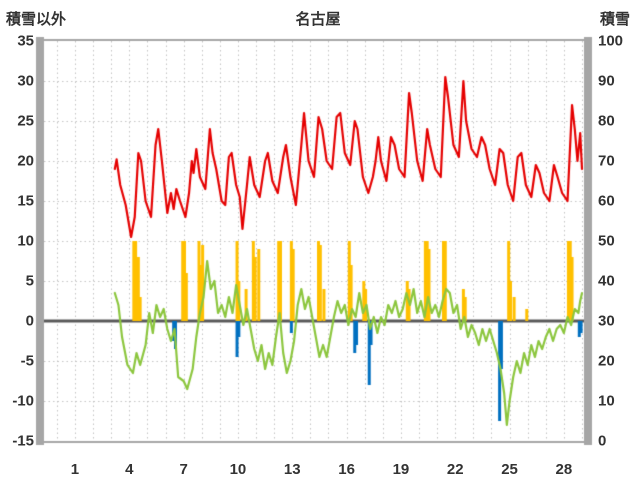  I want to click on x-tick-10: 10, so click(238, 469).